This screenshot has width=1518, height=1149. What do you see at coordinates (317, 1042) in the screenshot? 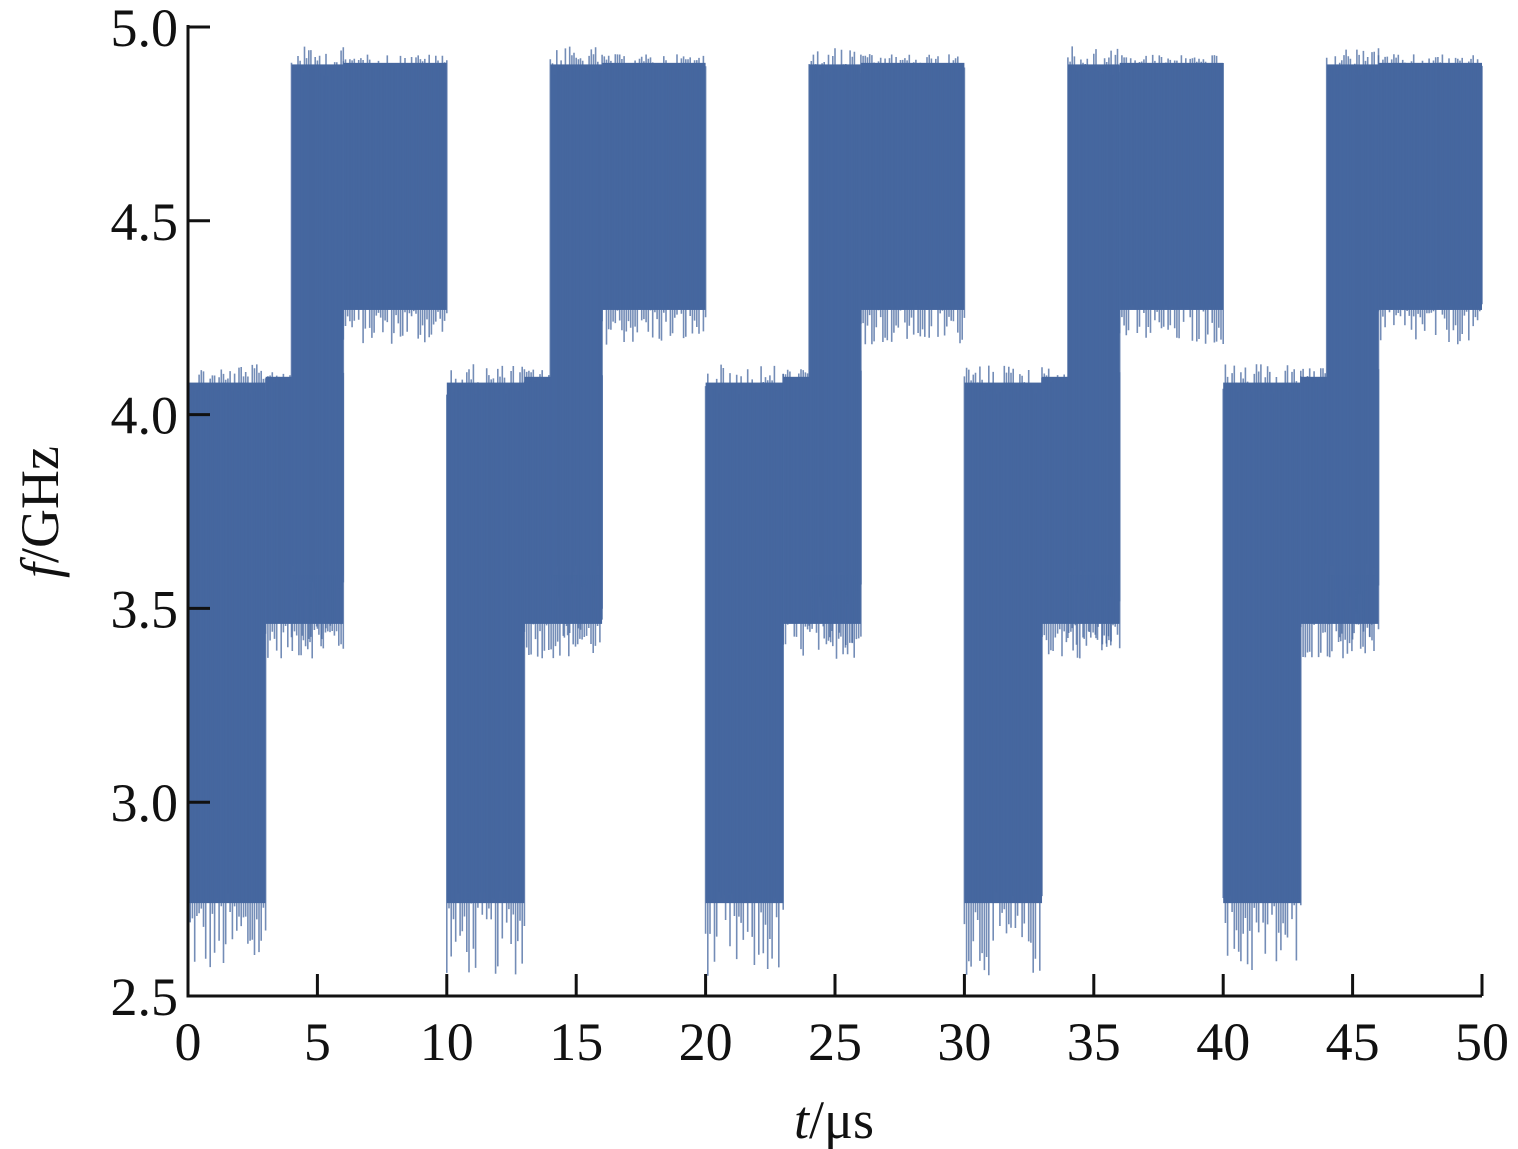
I see `x-tick-label: 5` at bounding box center [317, 1042].